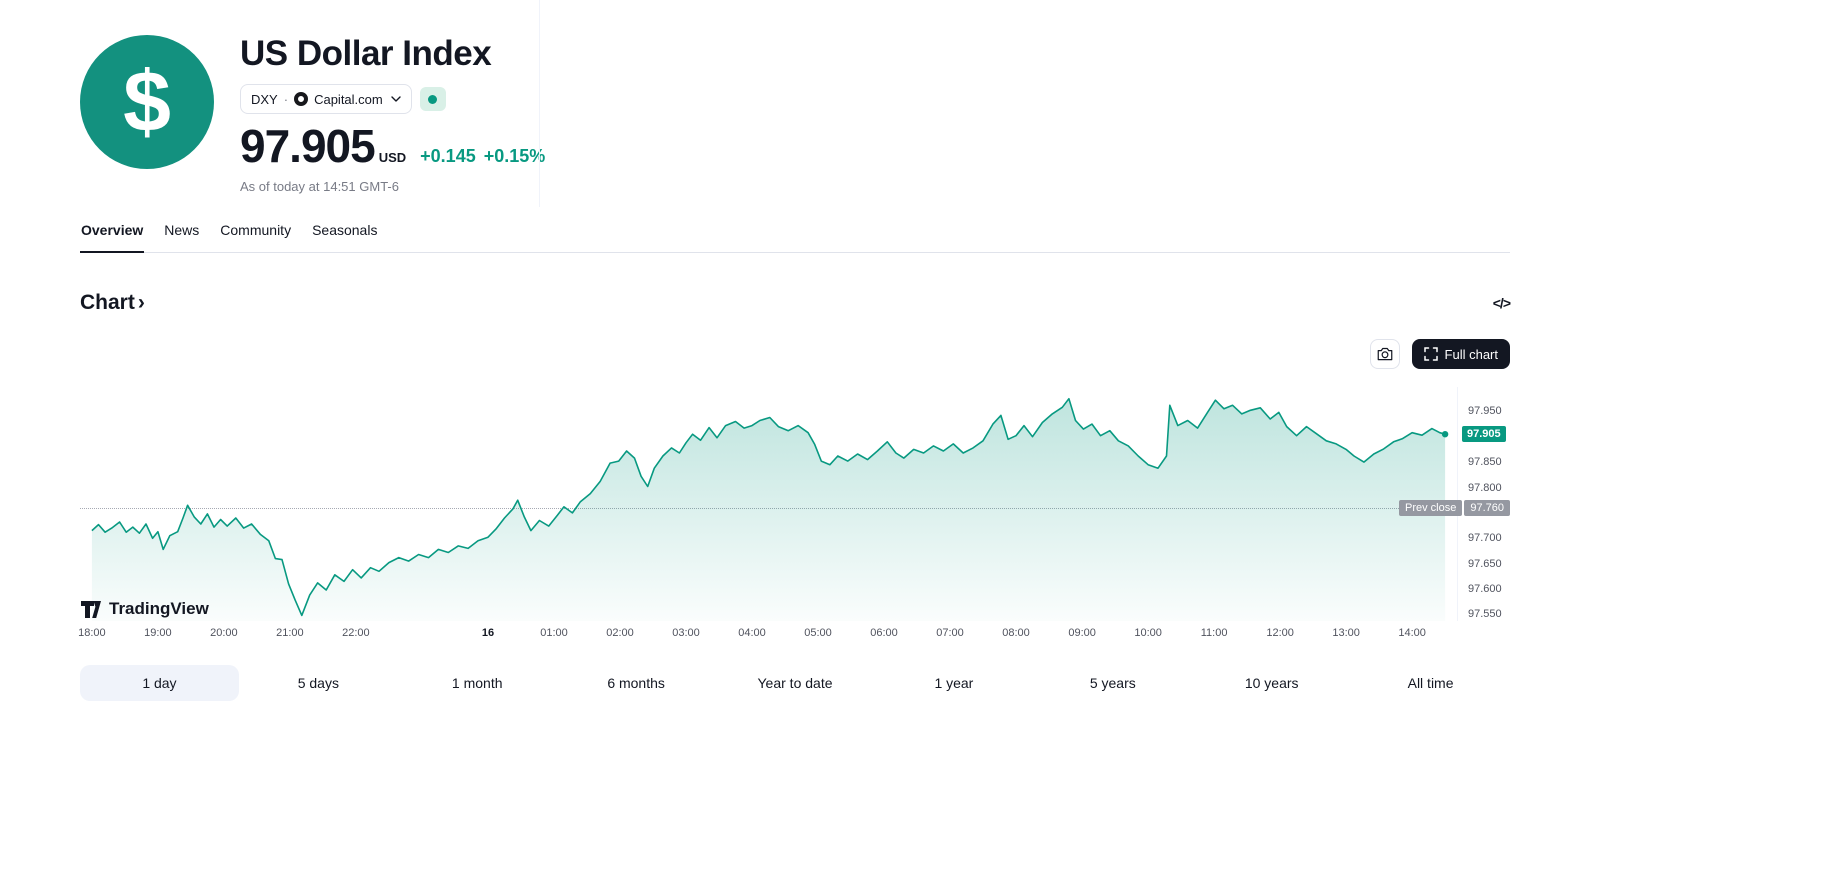 The width and height of the screenshot is (1833, 872). Describe the element at coordinates (141, 302) in the screenshot. I see `chevron-right-icon: ›` at that location.